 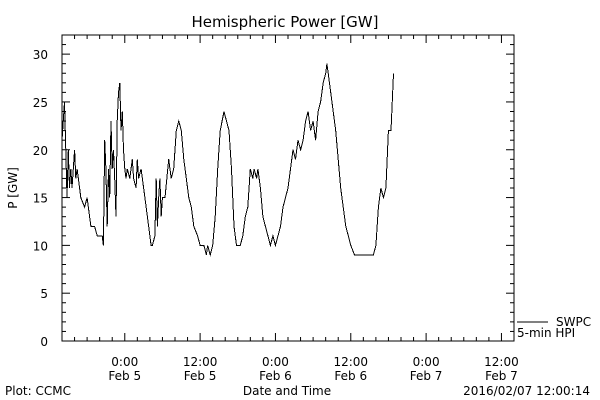 What do you see at coordinates (40, 103) in the screenshot?
I see `y-tick-label: 25` at bounding box center [40, 103].